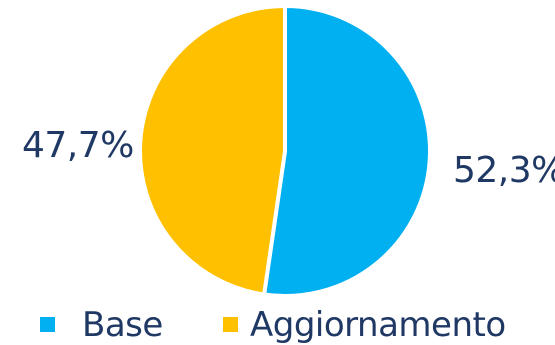 The height and width of the screenshot is (345, 555). I want to click on legend-item-base: Base, so click(101, 325).